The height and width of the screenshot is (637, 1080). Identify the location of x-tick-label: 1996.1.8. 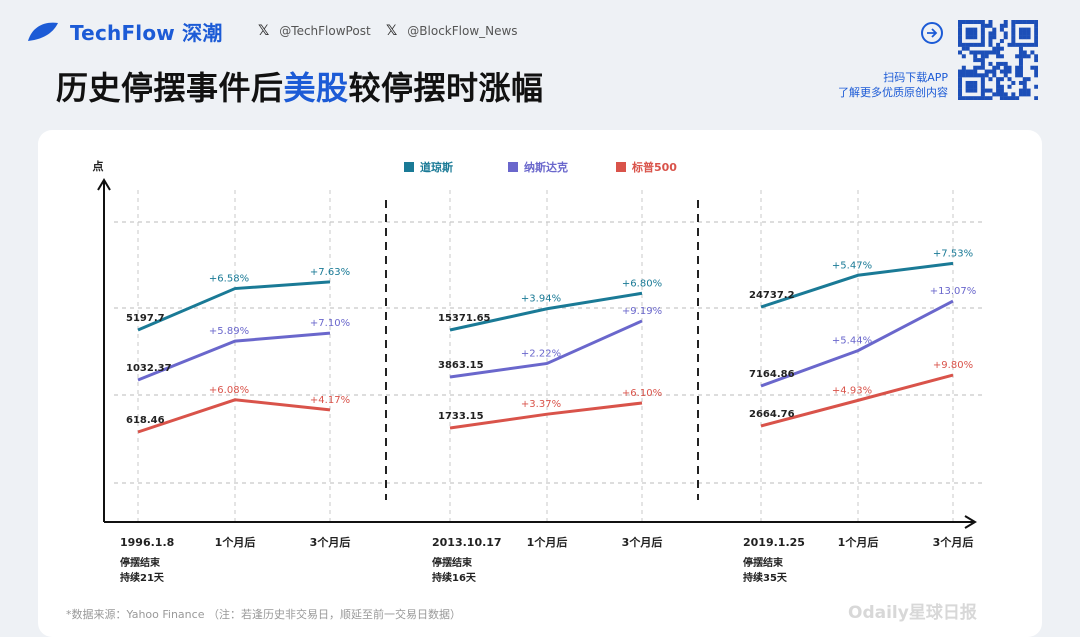
(147, 542).